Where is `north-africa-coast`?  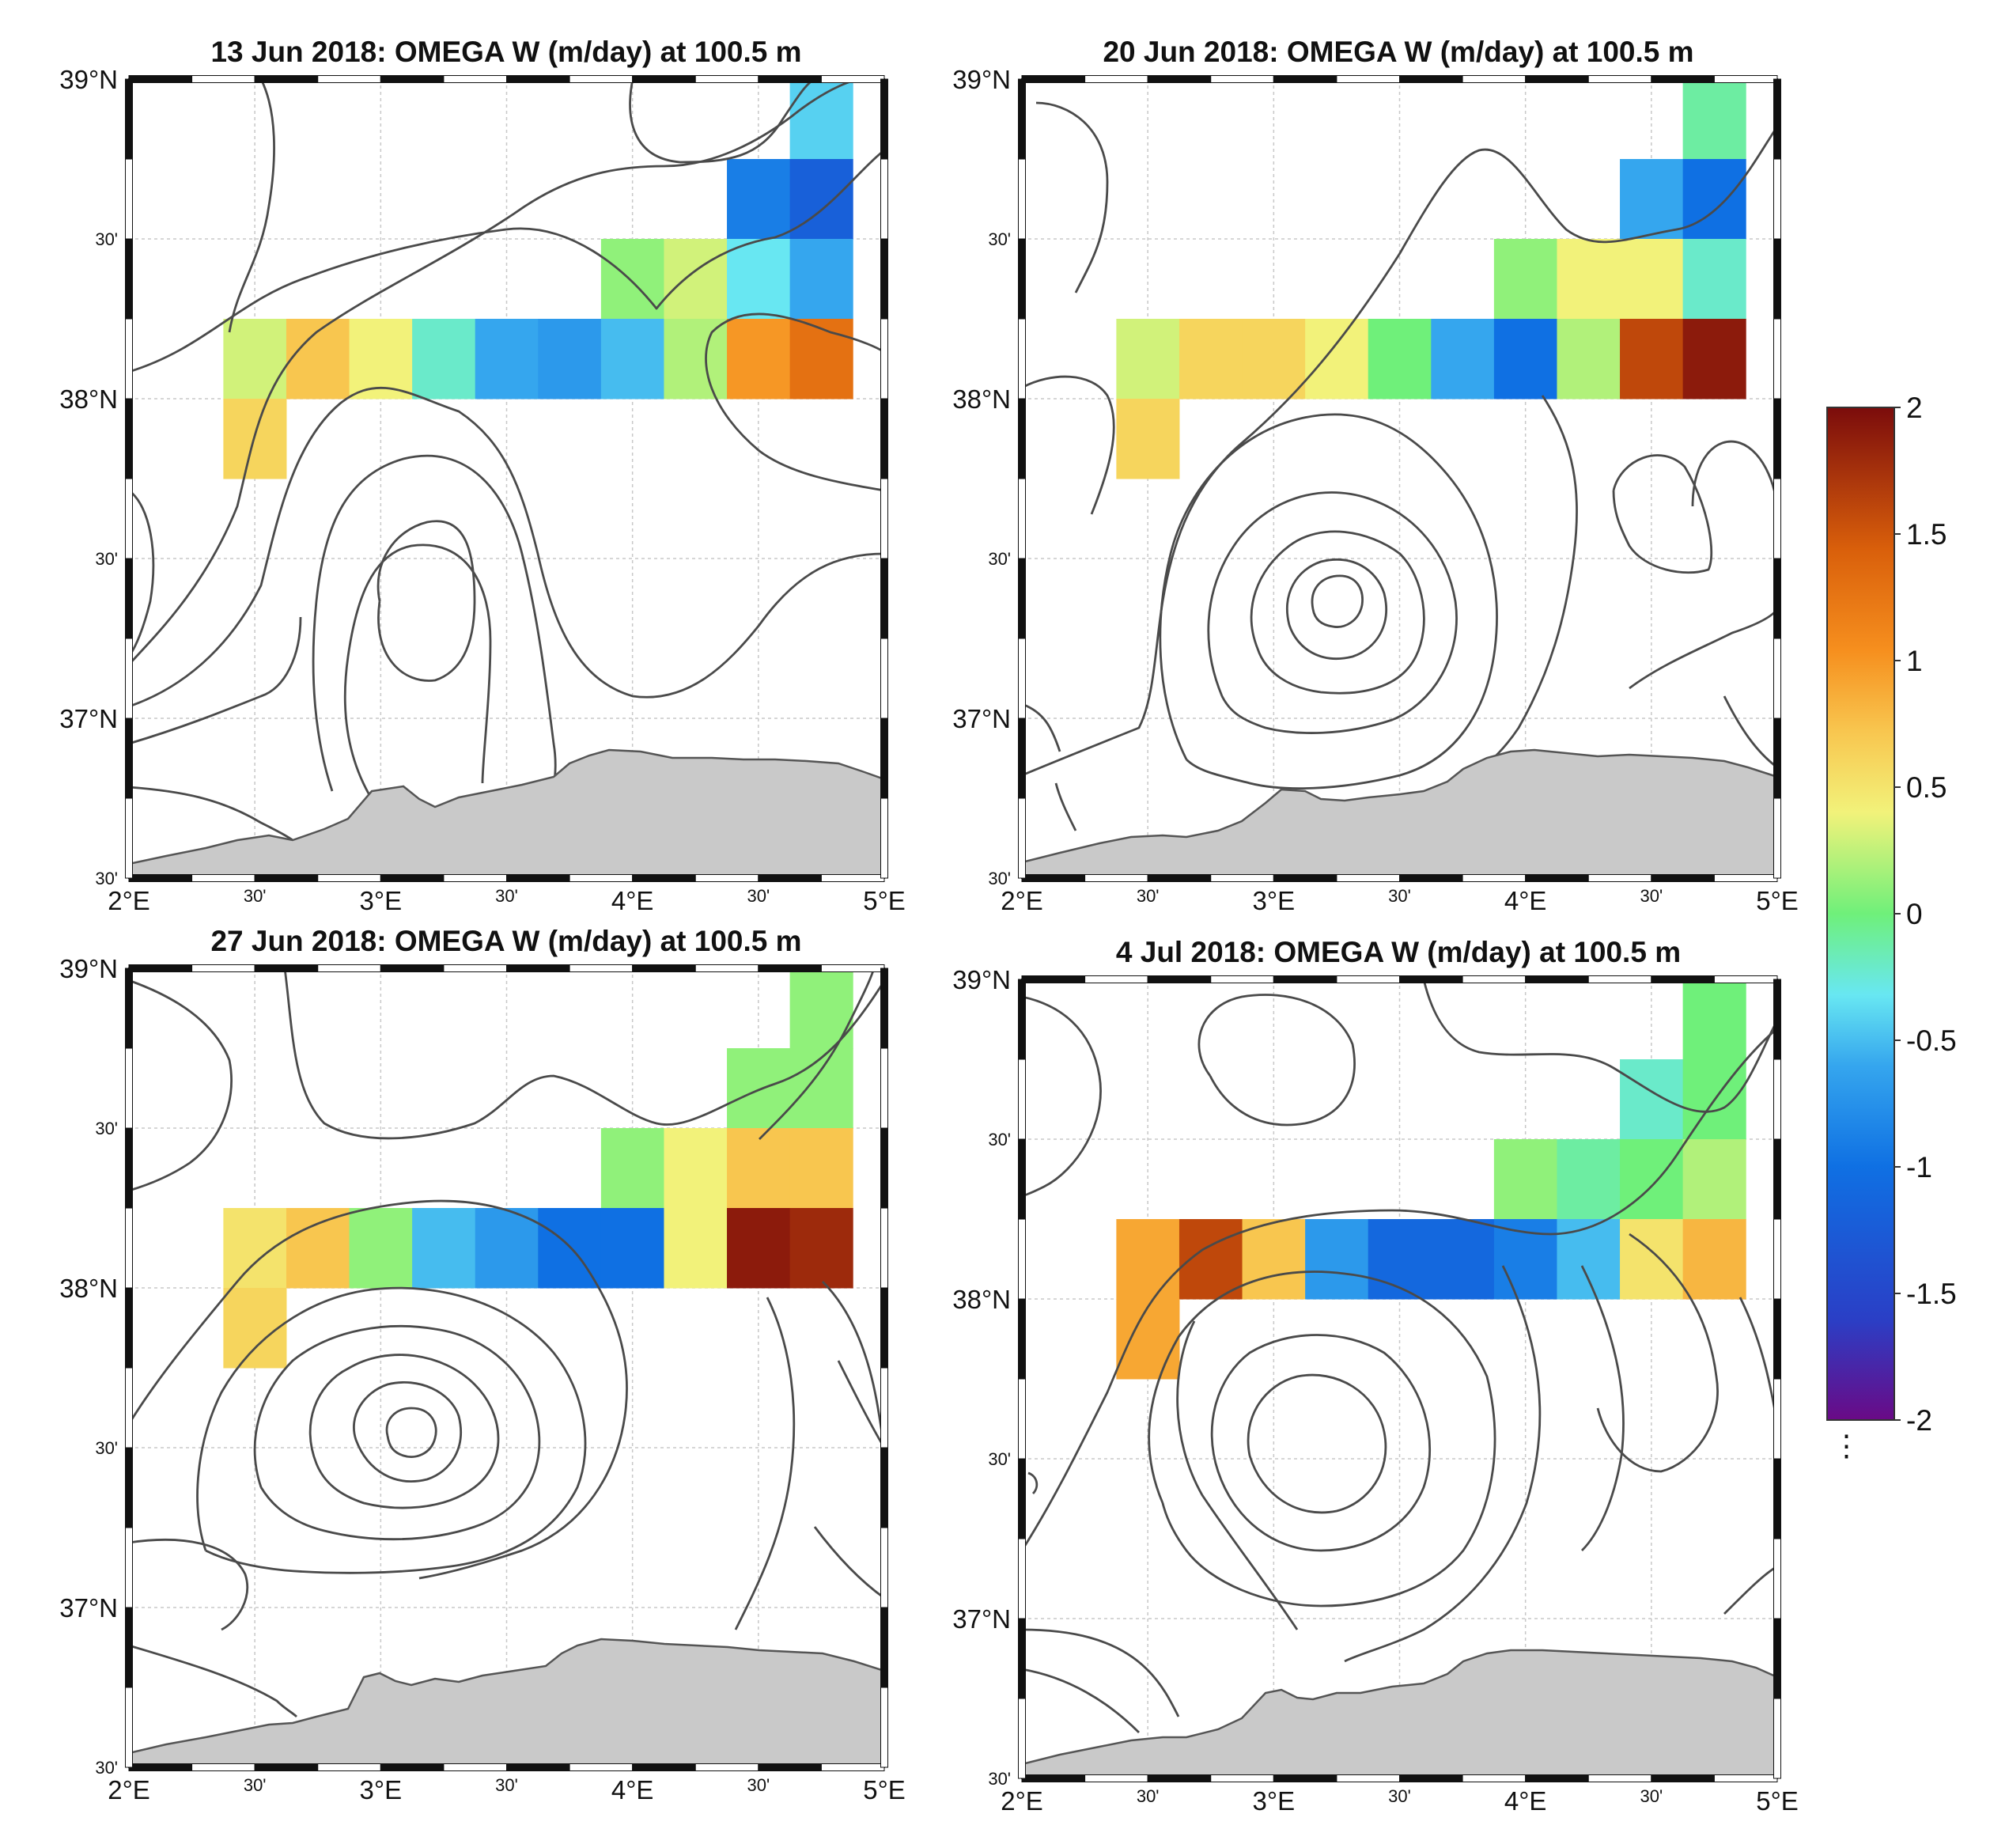 north-africa-coast is located at coordinates (506, 813).